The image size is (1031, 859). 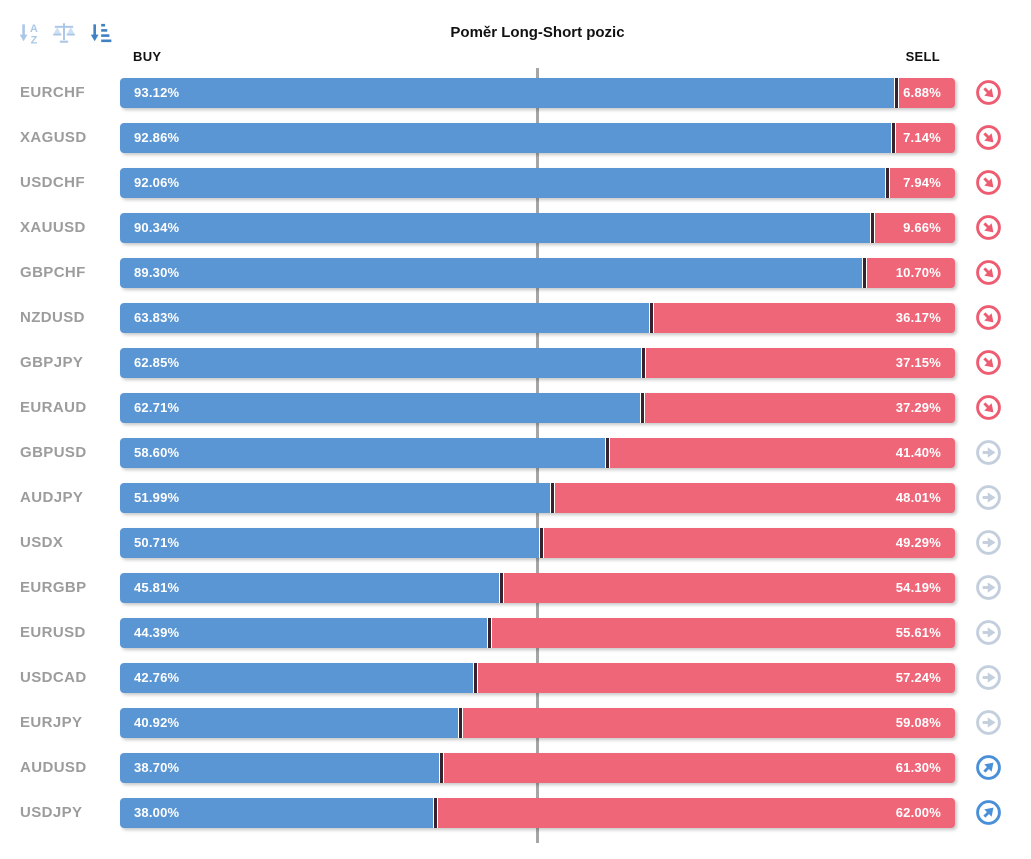 I want to click on ratio-bar: 51.99% 48.01%, so click(x=537, y=497).